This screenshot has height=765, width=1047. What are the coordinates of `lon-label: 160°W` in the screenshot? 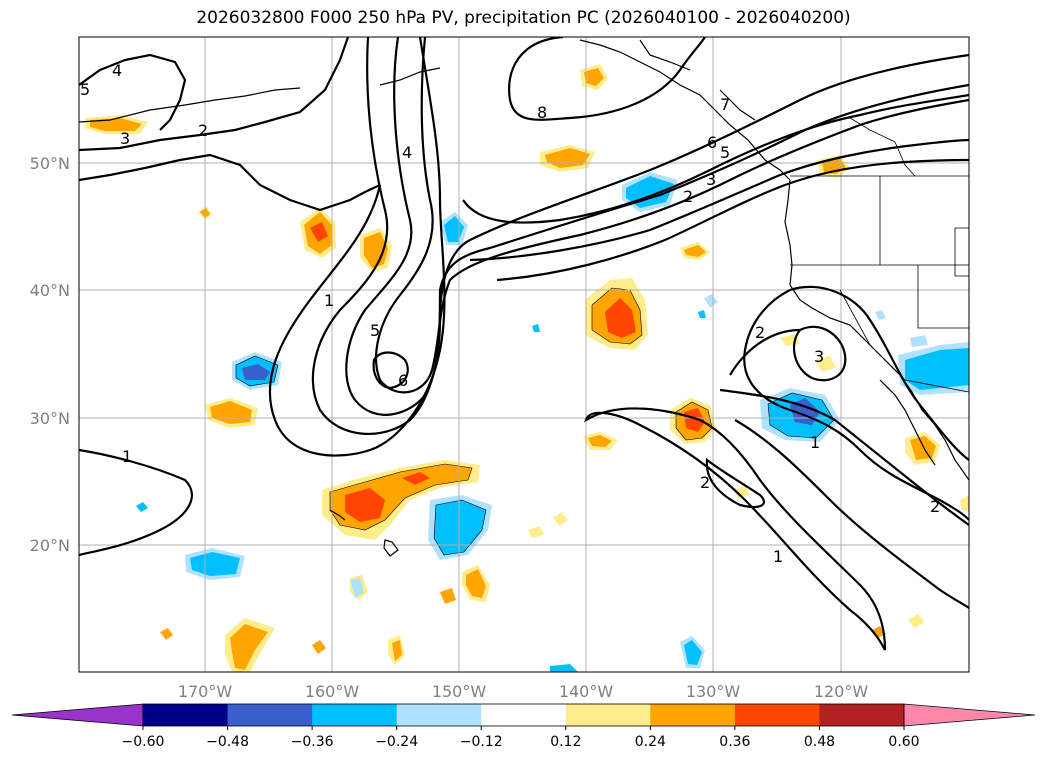 It's located at (332, 691).